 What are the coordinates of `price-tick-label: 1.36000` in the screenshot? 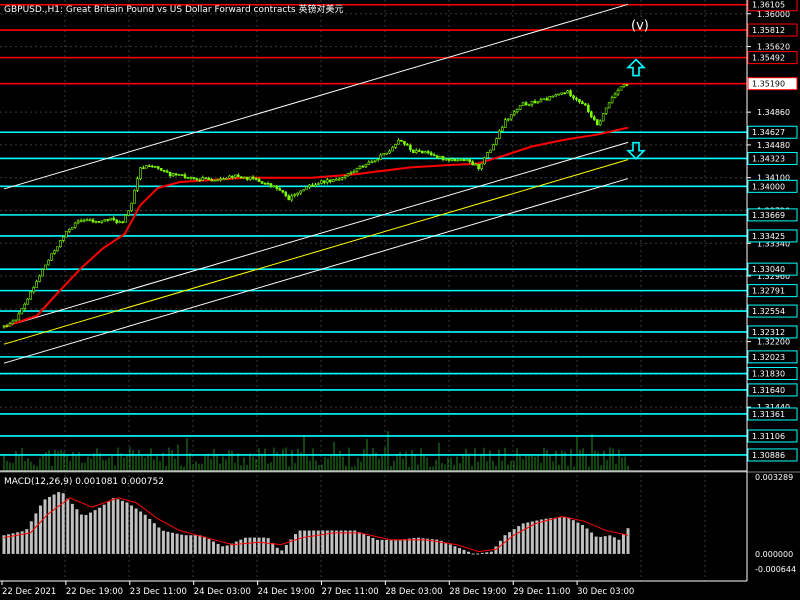 It's located at (773, 14).